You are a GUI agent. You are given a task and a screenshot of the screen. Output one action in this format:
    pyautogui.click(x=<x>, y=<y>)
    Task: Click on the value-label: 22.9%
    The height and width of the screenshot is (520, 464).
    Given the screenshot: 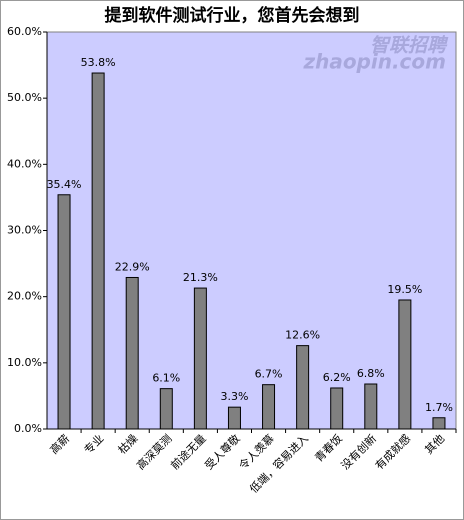 What is the action you would take?
    pyautogui.click(x=132, y=266)
    